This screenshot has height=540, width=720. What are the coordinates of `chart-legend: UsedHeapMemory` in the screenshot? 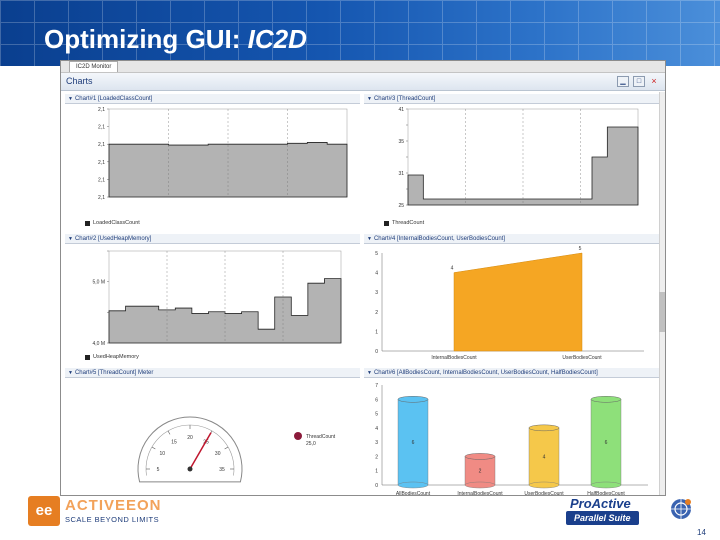 It's located at (112, 357).